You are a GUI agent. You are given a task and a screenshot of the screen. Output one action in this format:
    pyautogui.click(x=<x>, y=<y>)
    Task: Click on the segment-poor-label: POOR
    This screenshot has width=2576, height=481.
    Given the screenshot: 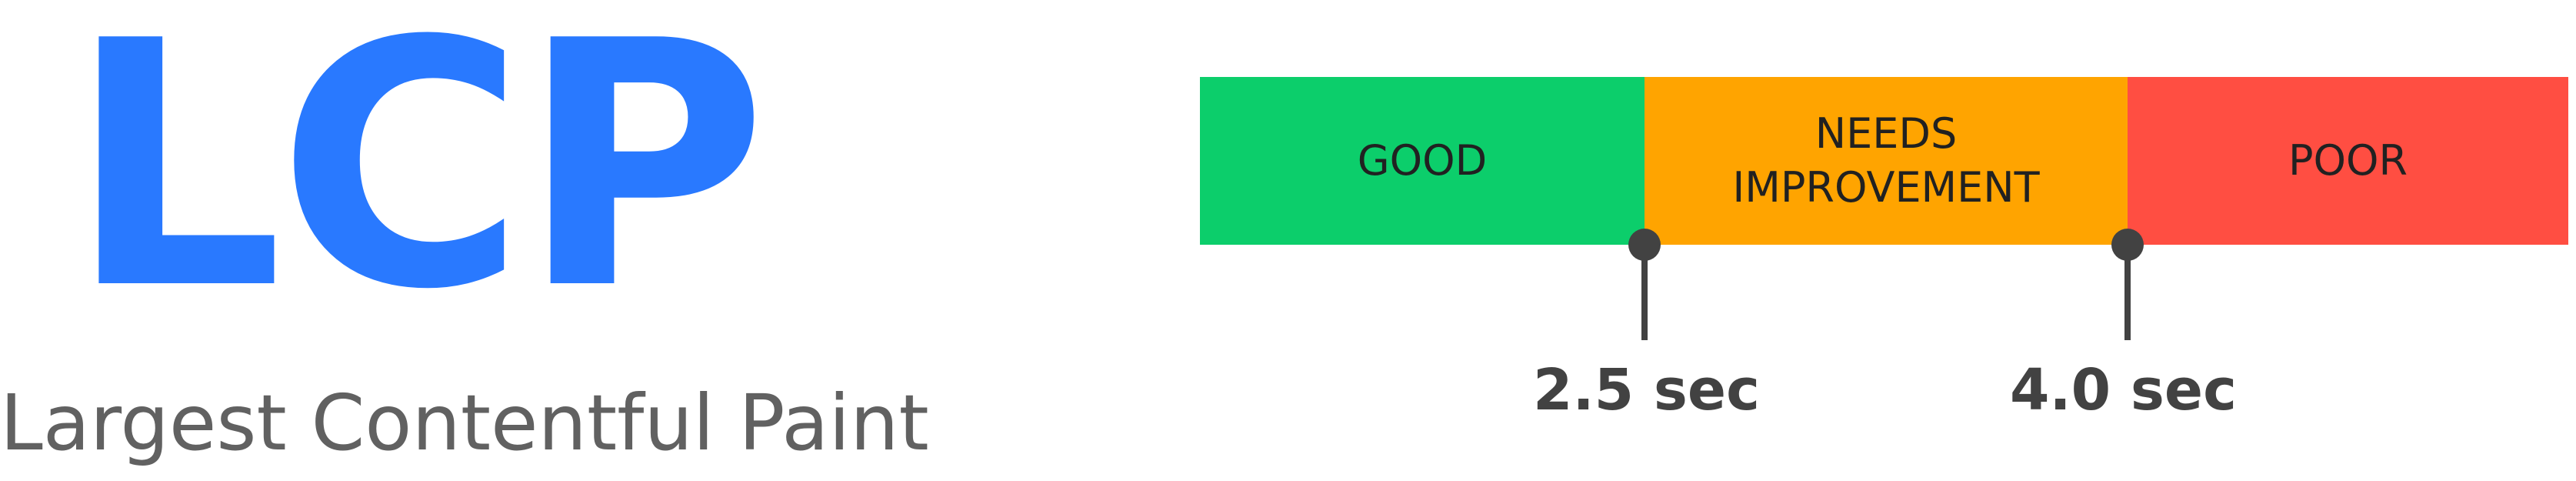 What is the action you would take?
    pyautogui.click(x=2348, y=160)
    